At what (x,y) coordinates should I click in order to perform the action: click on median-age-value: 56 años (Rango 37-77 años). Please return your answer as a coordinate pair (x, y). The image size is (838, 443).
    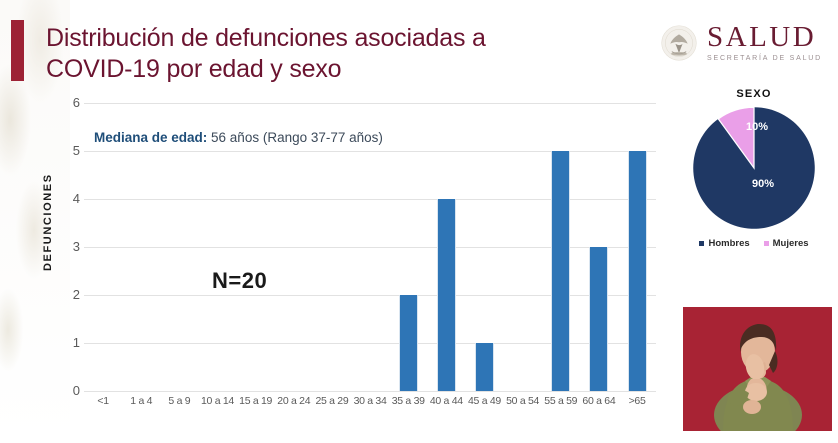
    Looking at the image, I should click on (295, 137).